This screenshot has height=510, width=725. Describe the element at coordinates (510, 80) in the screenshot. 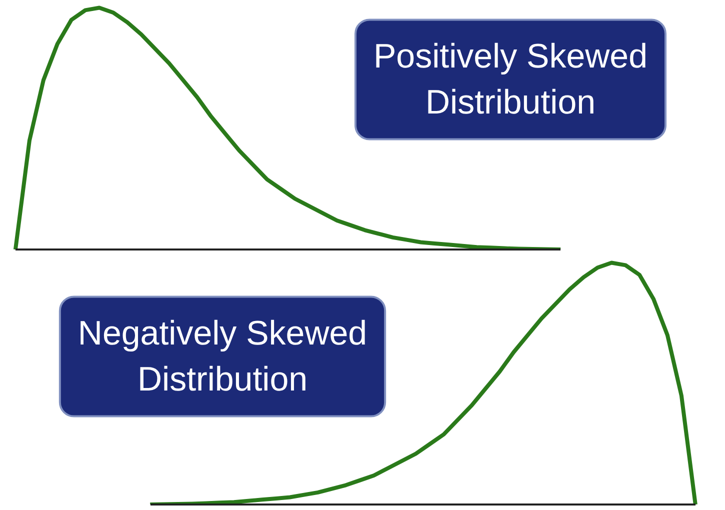

I see `text: Positively Skewed Distribution` at that location.